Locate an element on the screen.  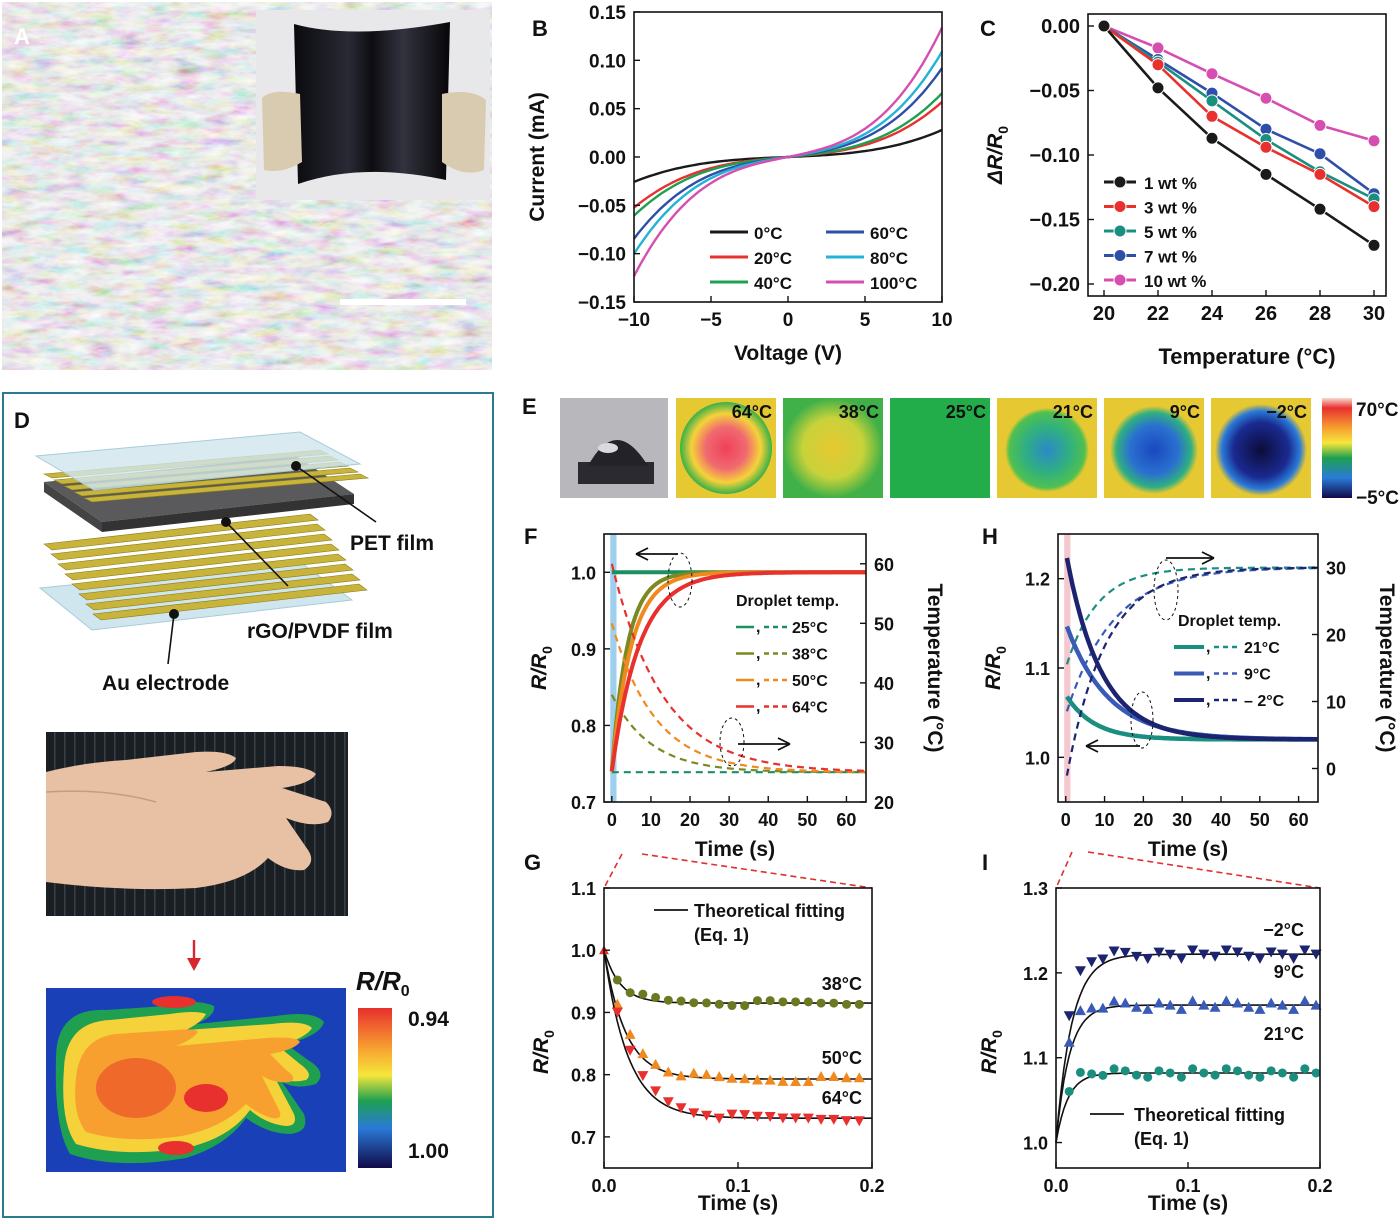
y-tick-label: 1.1 is located at coordinates (1035, 1059).